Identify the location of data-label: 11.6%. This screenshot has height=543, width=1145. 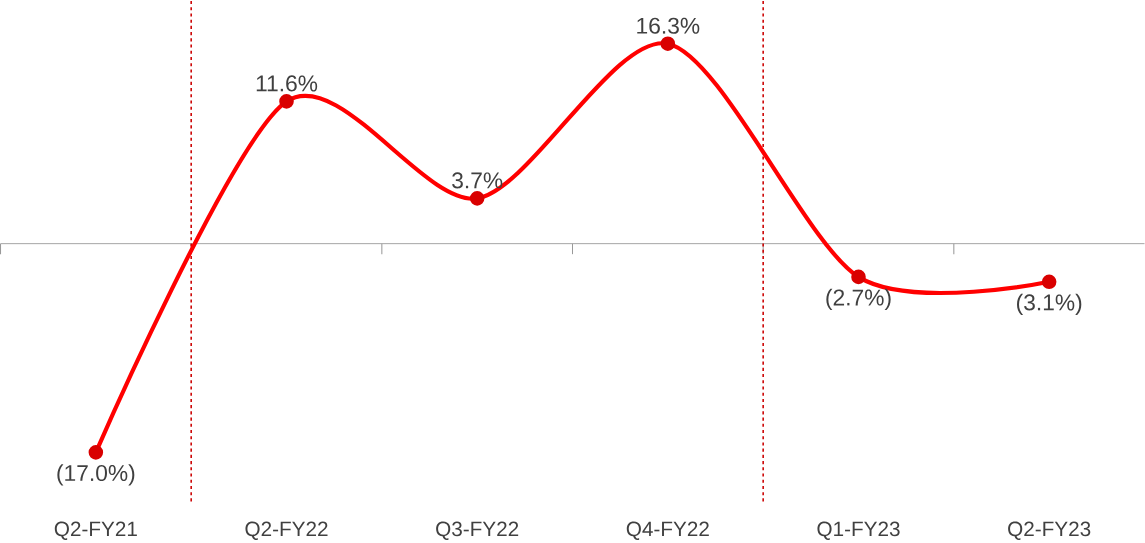
(287, 83).